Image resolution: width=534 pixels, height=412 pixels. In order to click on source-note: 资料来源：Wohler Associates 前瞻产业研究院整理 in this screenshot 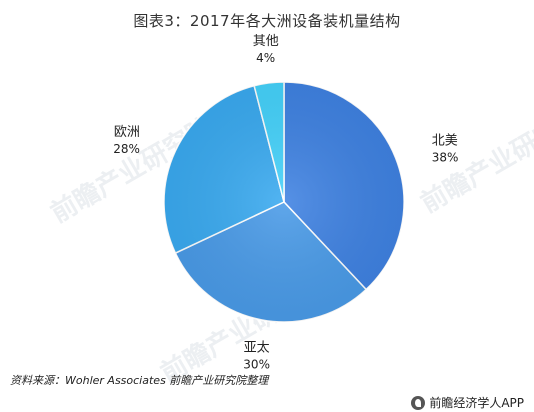, I will do `click(139, 380)`.